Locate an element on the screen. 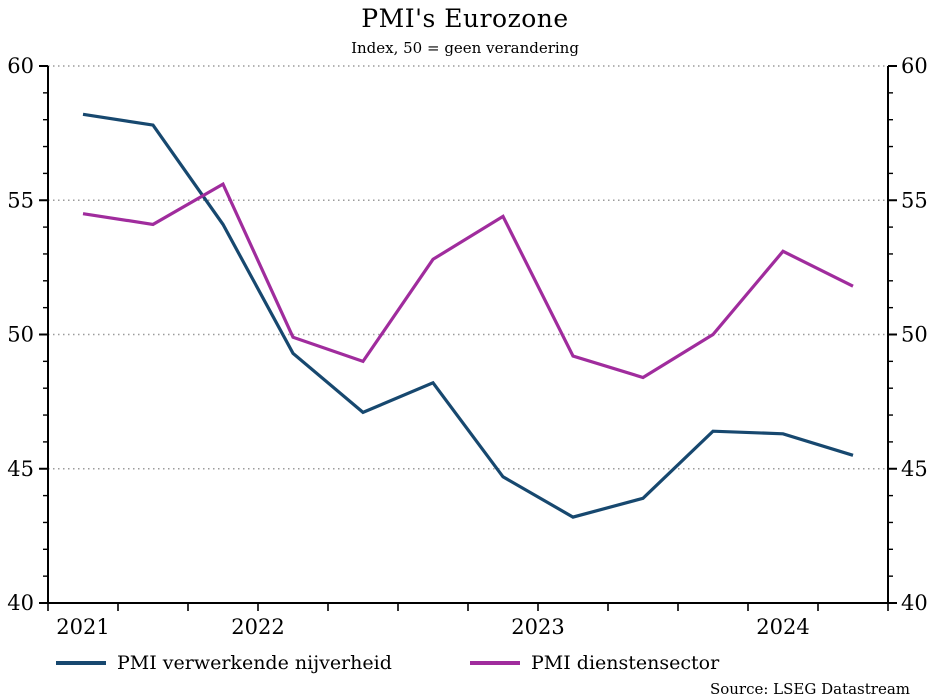  y-axis-label-right-40: 40 is located at coordinates (914, 603).